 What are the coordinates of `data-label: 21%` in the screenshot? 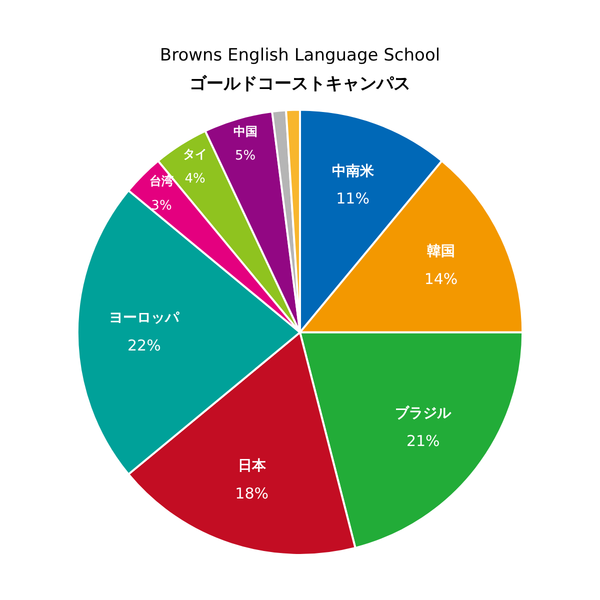 It's located at (423, 441).